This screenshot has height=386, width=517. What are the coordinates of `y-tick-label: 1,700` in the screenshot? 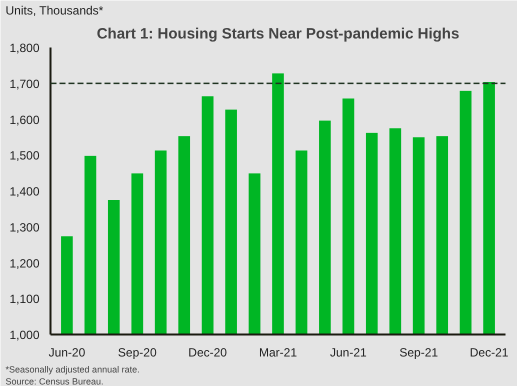 It's located at (24, 83).